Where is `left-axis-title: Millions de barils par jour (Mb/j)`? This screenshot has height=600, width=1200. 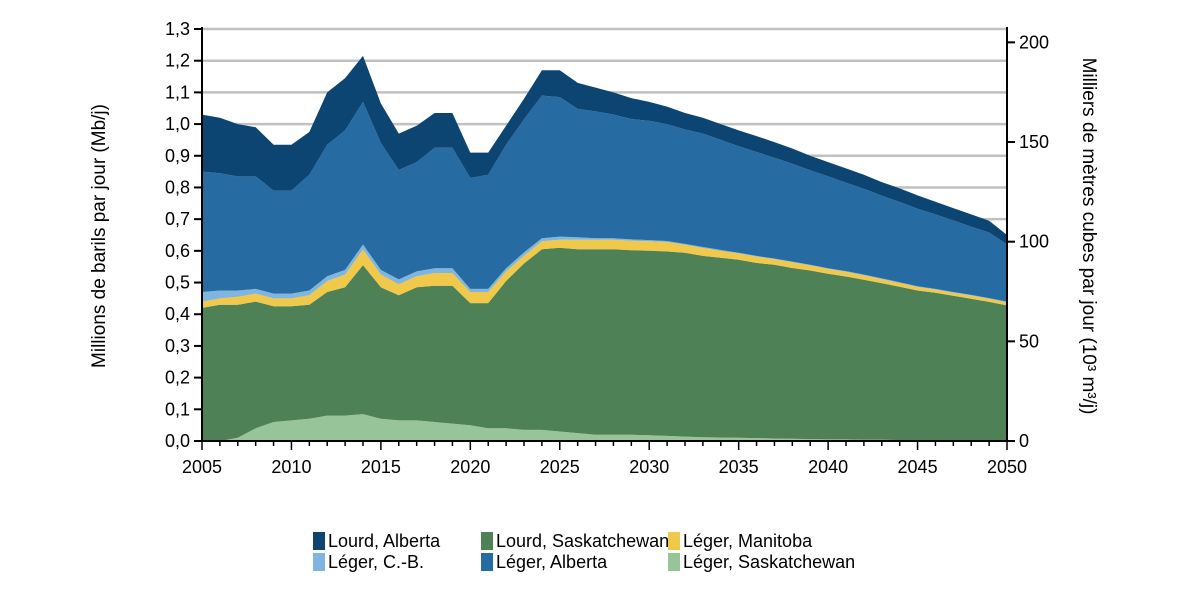 left-axis-title: Millions de barils par jour (Mb/j) is located at coordinates (99, 236).